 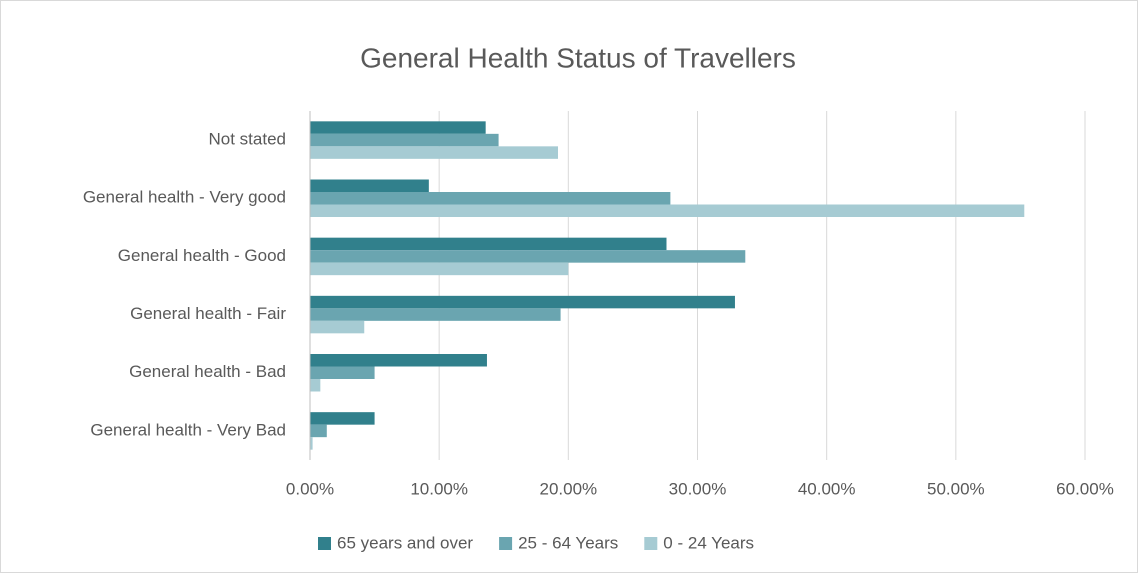 What do you see at coordinates (310, 488) in the screenshot?
I see `x-tick-label: 0.00%` at bounding box center [310, 488].